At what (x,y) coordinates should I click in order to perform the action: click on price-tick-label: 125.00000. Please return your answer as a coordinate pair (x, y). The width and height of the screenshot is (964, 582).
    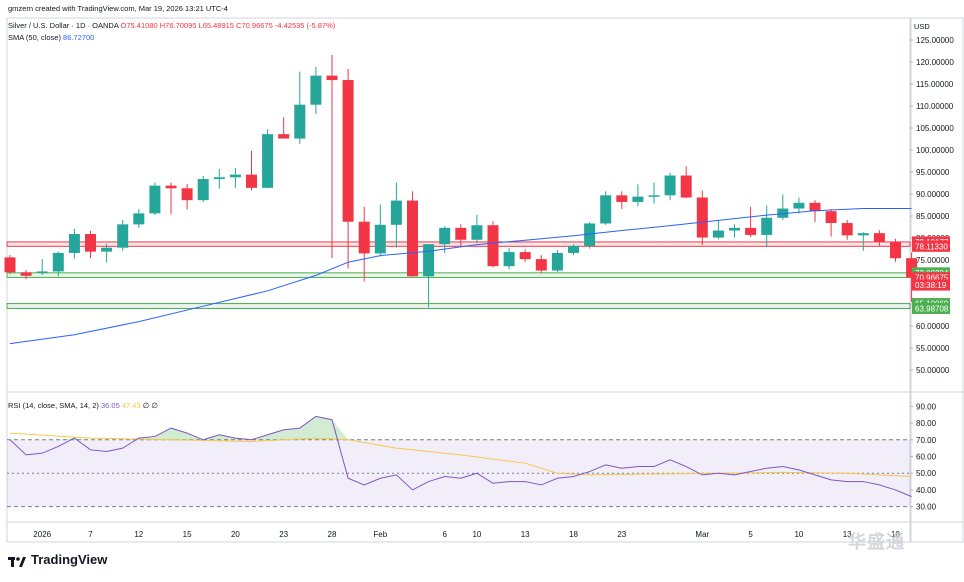
    Looking at the image, I should click on (935, 40).